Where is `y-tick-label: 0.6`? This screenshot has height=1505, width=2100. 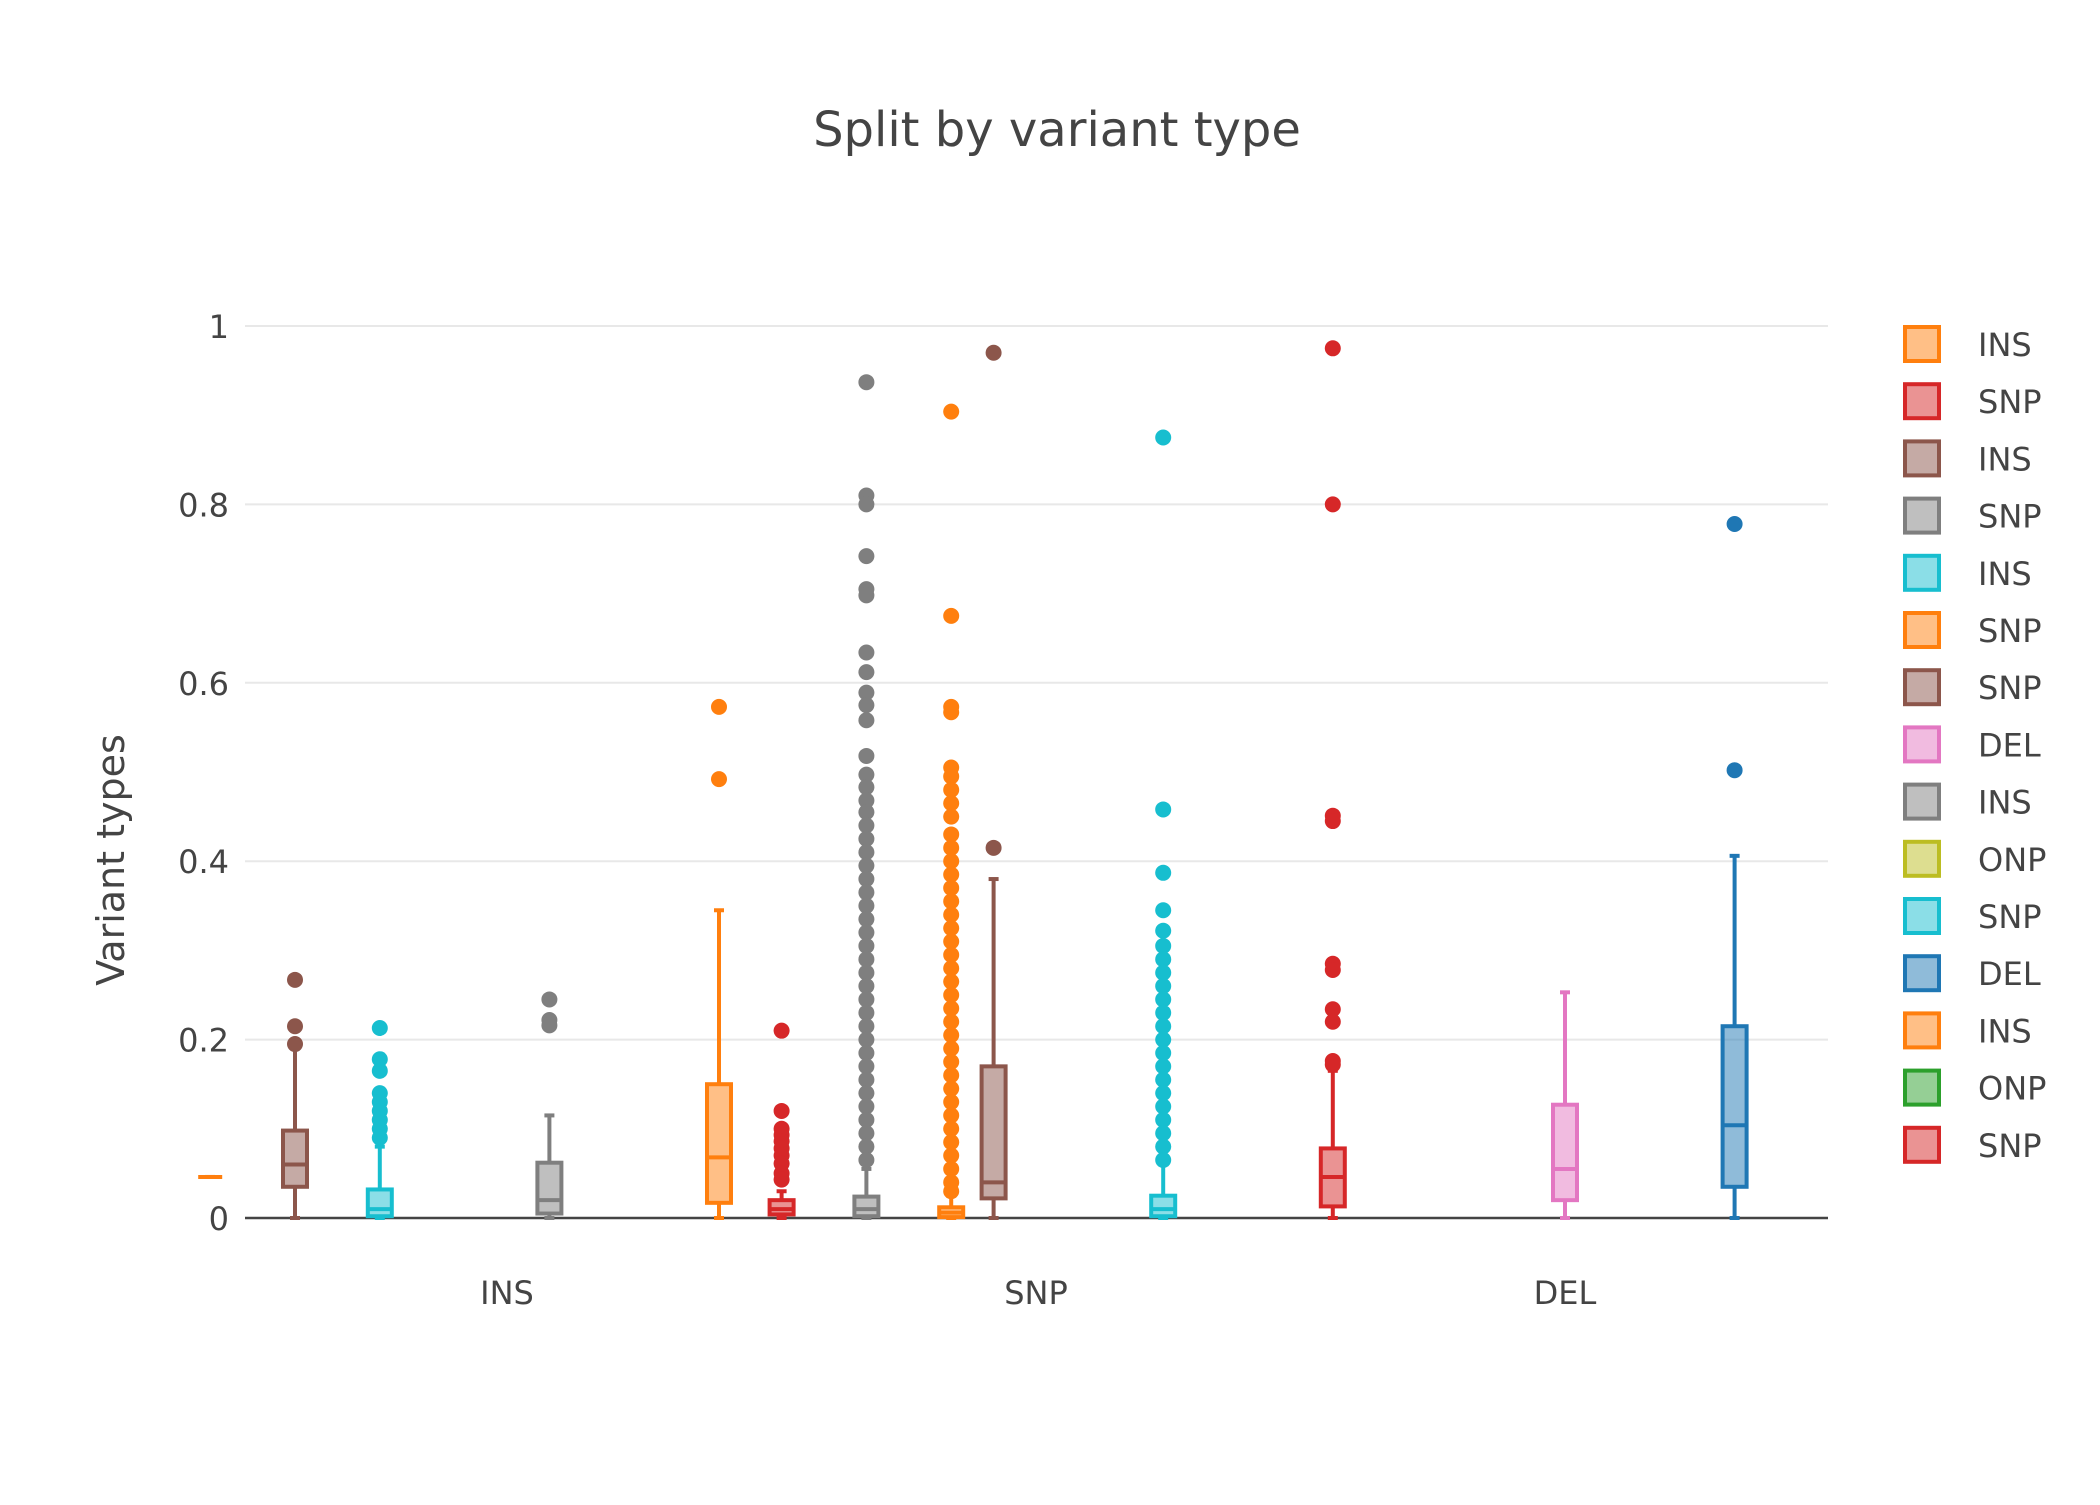 y-tick-label: 0.6 is located at coordinates (203, 684).